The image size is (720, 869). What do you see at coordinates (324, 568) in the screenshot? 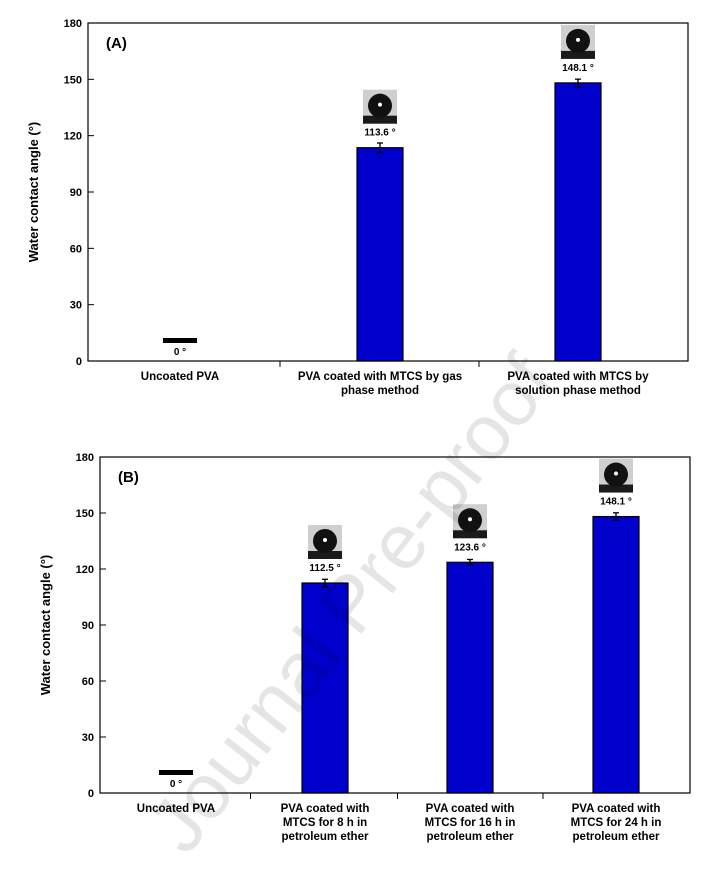
I see `data-label: 112.5 °` at bounding box center [324, 568].